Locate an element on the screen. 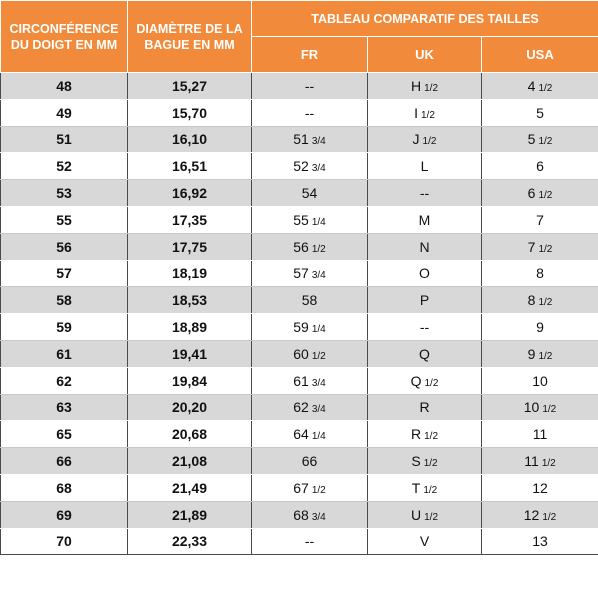  diameter-cell: 18,53 is located at coordinates (189, 300).